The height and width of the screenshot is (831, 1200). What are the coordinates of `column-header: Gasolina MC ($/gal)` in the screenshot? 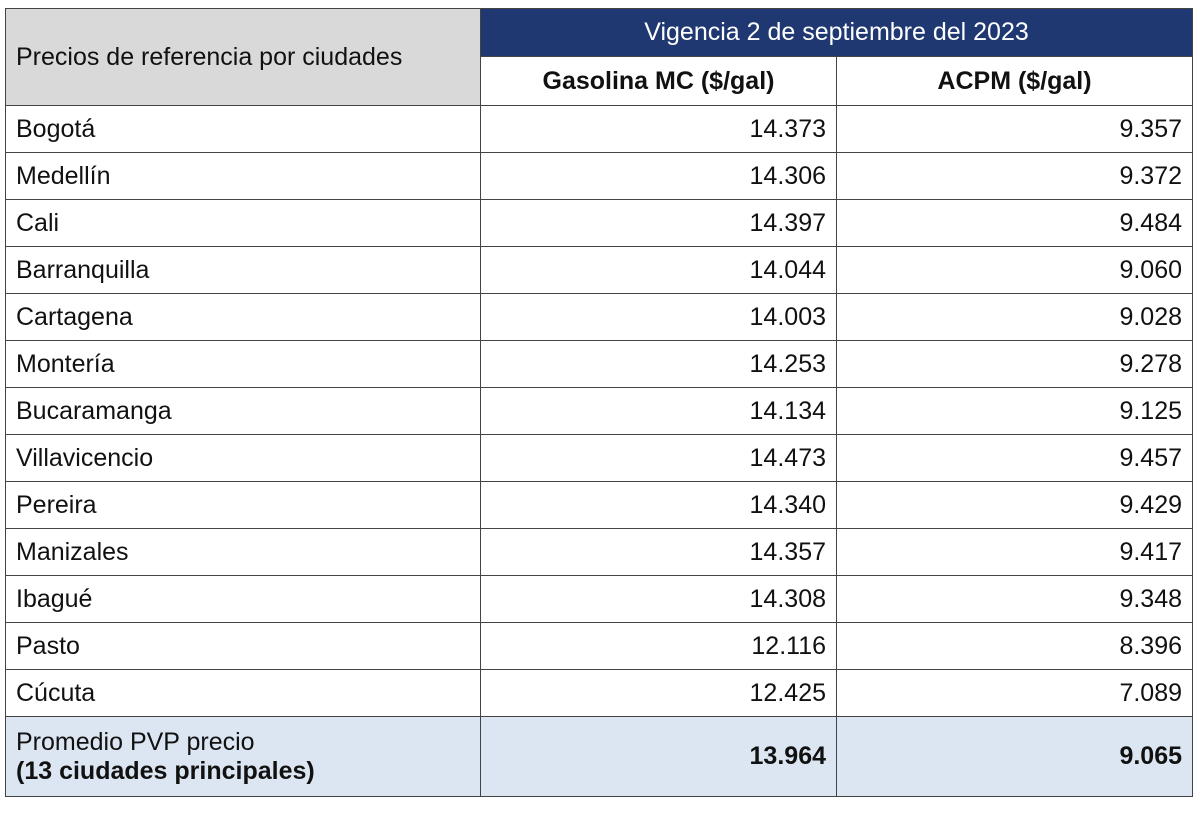 It's located at (658, 81).